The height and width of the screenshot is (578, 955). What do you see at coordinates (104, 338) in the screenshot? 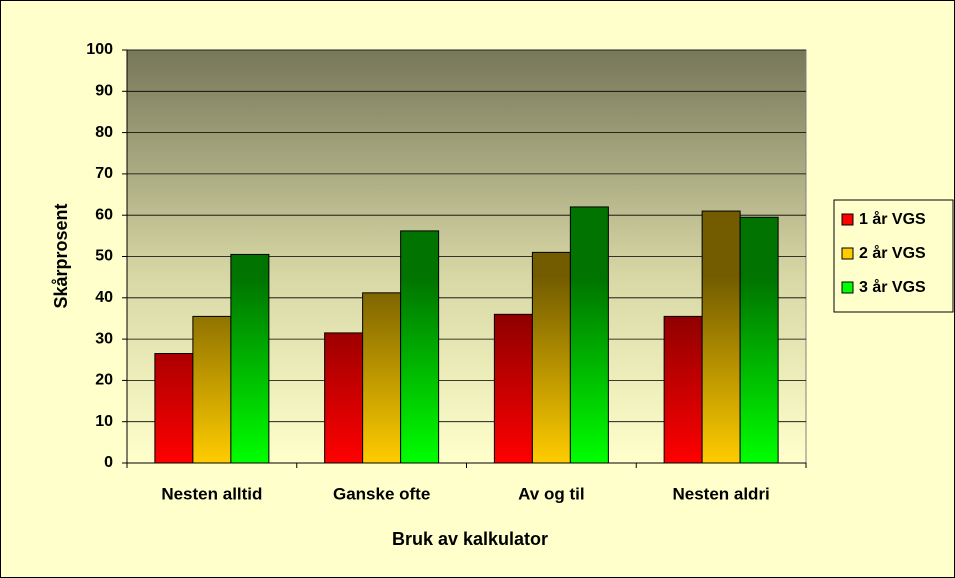
I see `y-tick-label: 30` at bounding box center [104, 338].